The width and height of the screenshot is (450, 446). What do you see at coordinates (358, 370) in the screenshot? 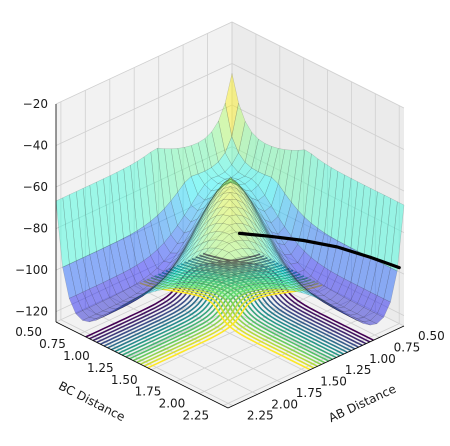
I see `x-tick-label: 1.25` at bounding box center [358, 370].